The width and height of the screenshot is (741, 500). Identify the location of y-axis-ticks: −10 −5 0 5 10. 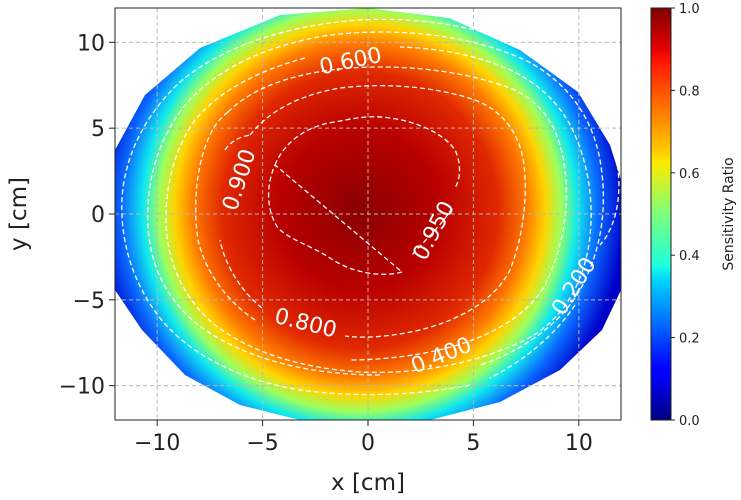
(87, 215).